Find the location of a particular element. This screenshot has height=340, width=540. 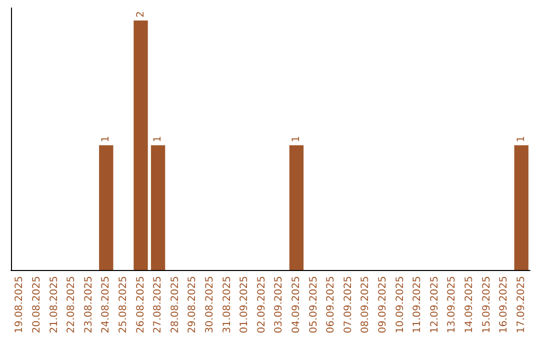

x-tick-label: 26.08.2025 is located at coordinates (140, 305).